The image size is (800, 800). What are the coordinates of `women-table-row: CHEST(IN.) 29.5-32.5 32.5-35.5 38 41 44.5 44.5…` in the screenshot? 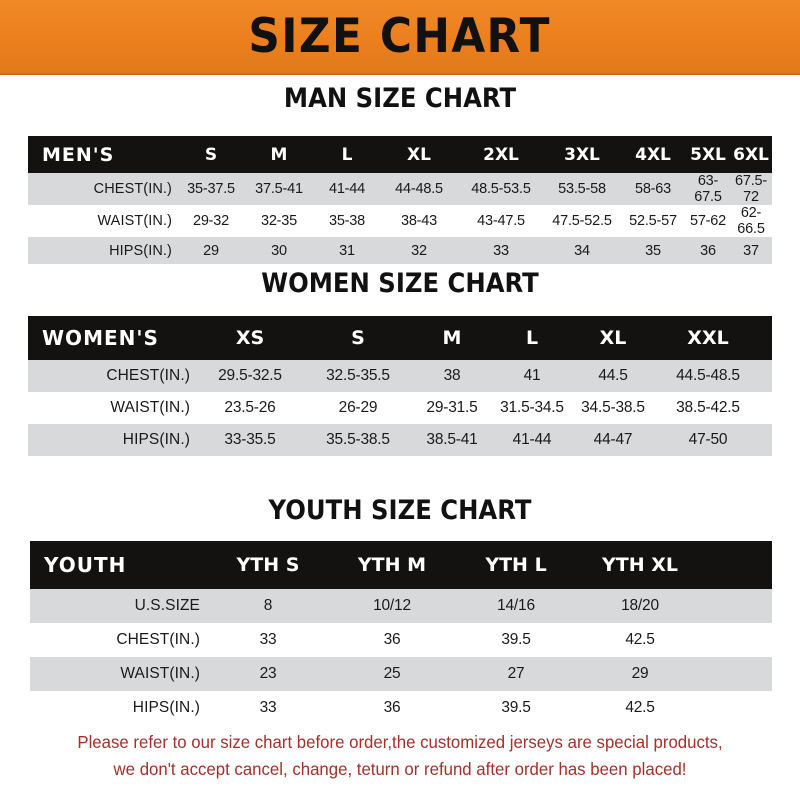 It's located at (400, 376).